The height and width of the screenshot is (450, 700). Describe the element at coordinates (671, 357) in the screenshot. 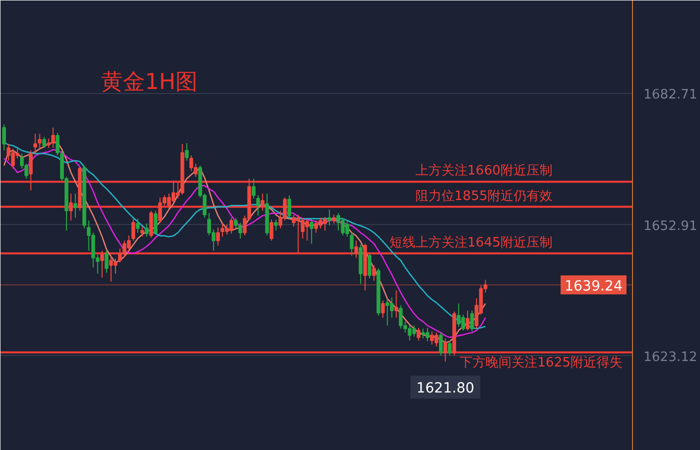

I see `y-tick-label: 1623.12` at that location.